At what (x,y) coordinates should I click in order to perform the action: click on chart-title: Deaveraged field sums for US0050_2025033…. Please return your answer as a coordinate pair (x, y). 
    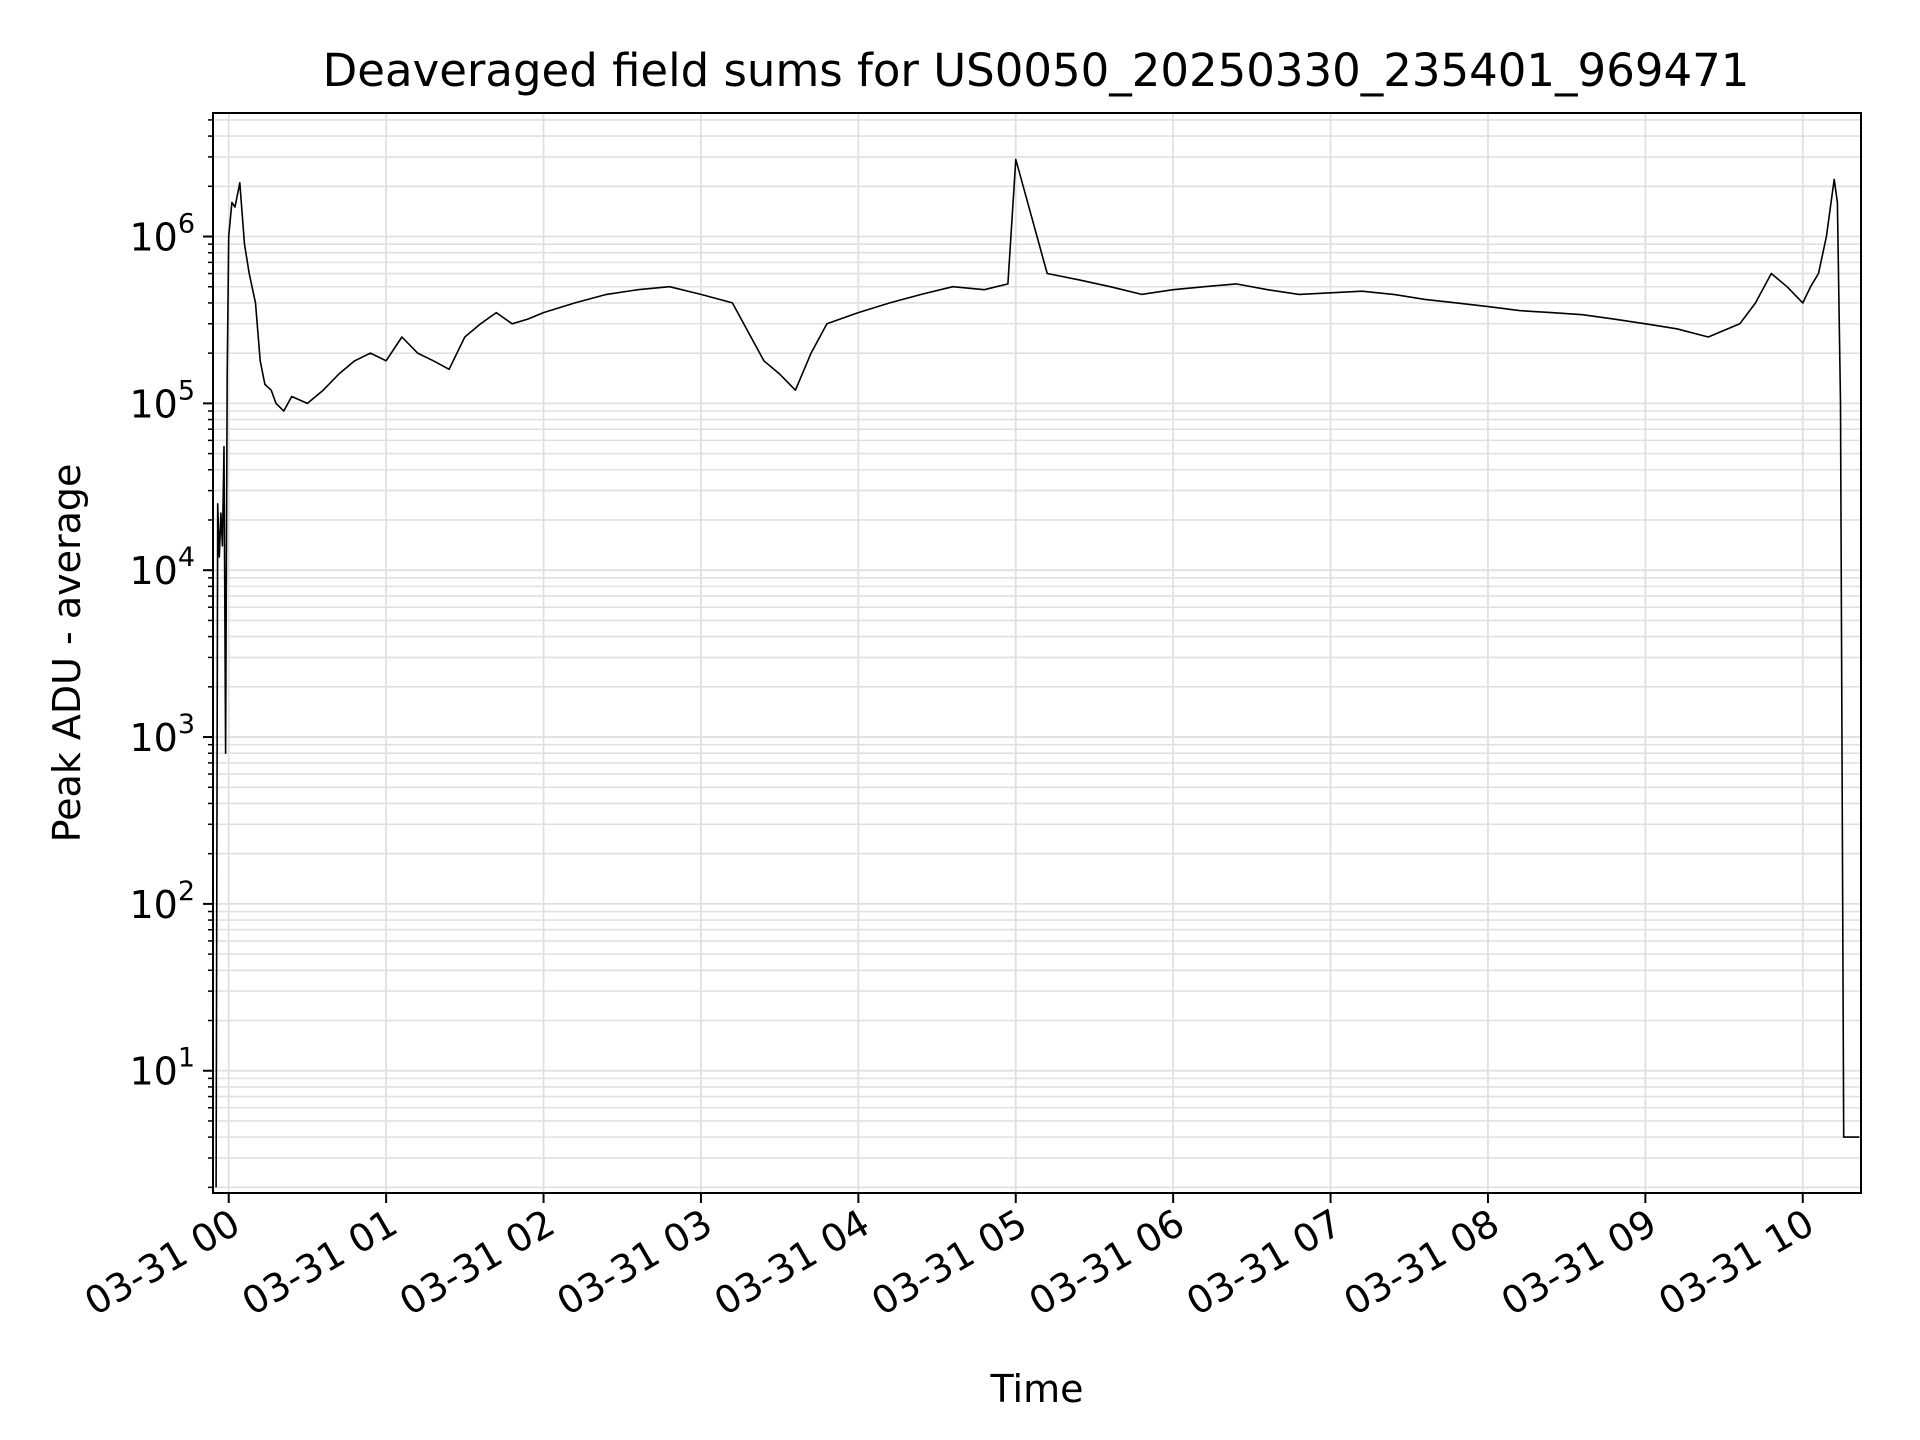
    Looking at the image, I should click on (1036, 70).